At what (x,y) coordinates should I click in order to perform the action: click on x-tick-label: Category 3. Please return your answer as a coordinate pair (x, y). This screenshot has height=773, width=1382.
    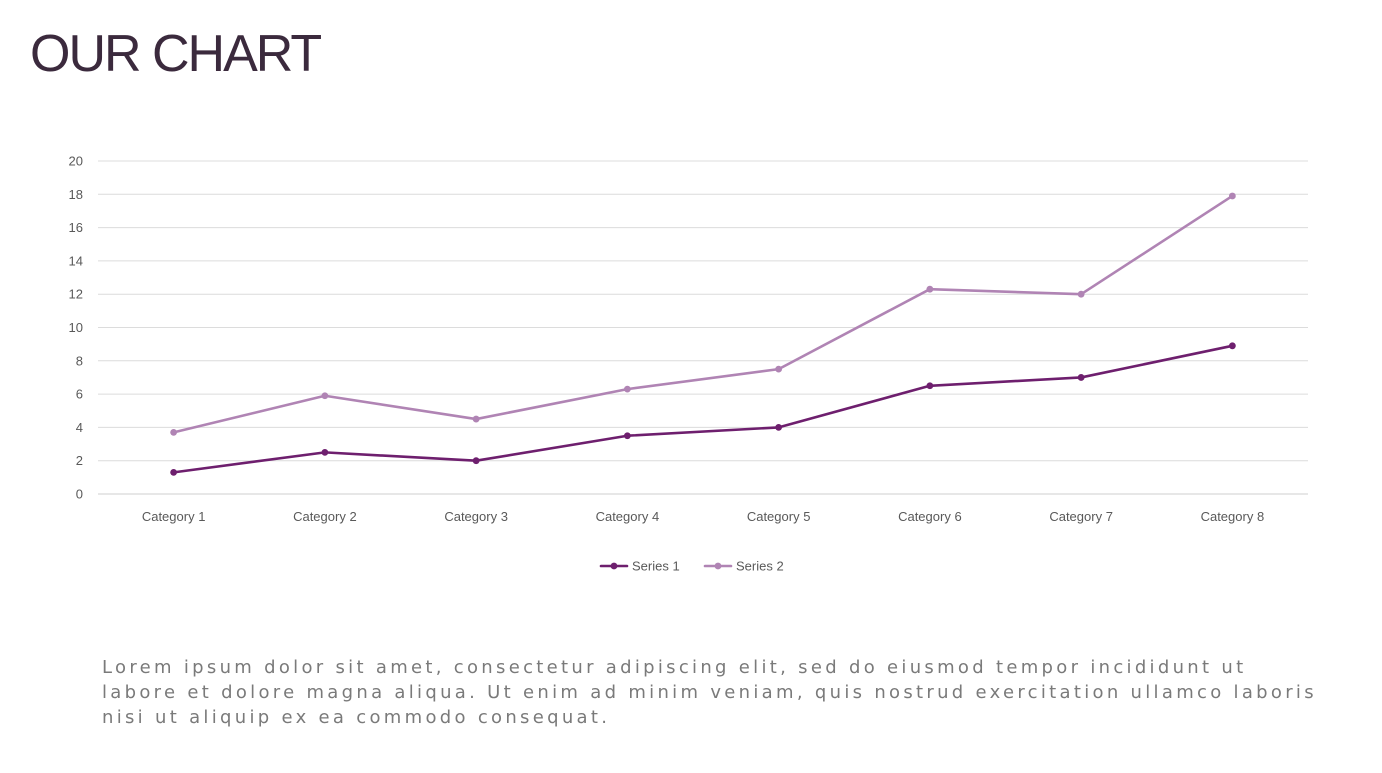
    Looking at the image, I should click on (476, 516).